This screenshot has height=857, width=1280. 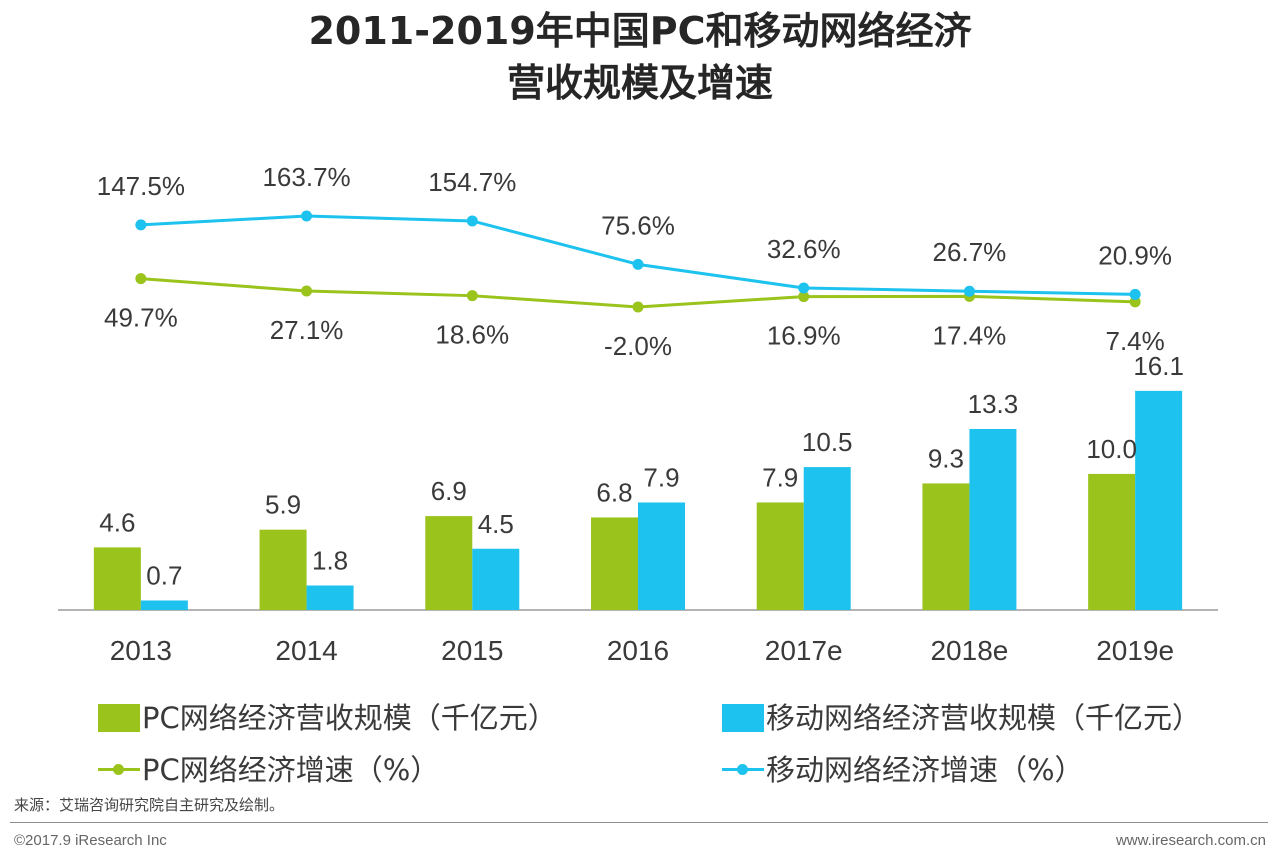 What do you see at coordinates (925, 770) in the screenshot?
I see `legend-mobile-line-label: 移动网络经济增速（%）` at bounding box center [925, 770].